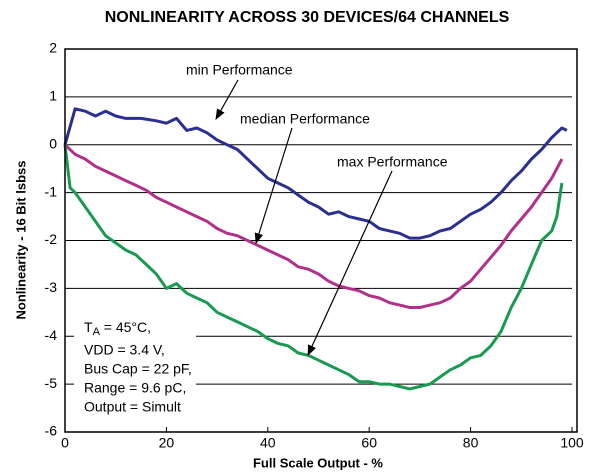 This screenshot has height=475, width=601. What do you see at coordinates (572, 443) in the screenshot?
I see `x-tick-label: 100` at bounding box center [572, 443].